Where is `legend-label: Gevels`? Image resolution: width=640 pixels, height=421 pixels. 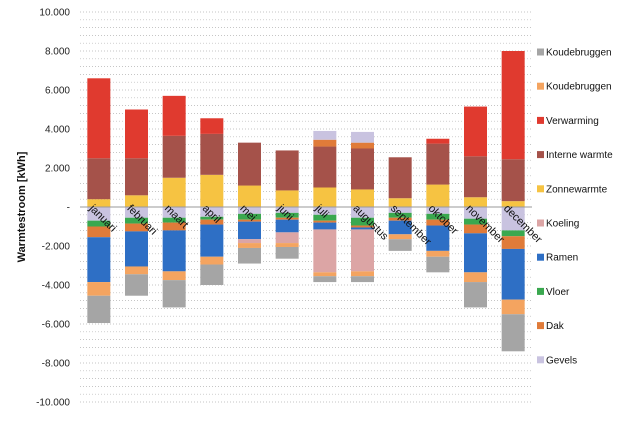
legend-label: Gevels is located at coordinates (561, 360).